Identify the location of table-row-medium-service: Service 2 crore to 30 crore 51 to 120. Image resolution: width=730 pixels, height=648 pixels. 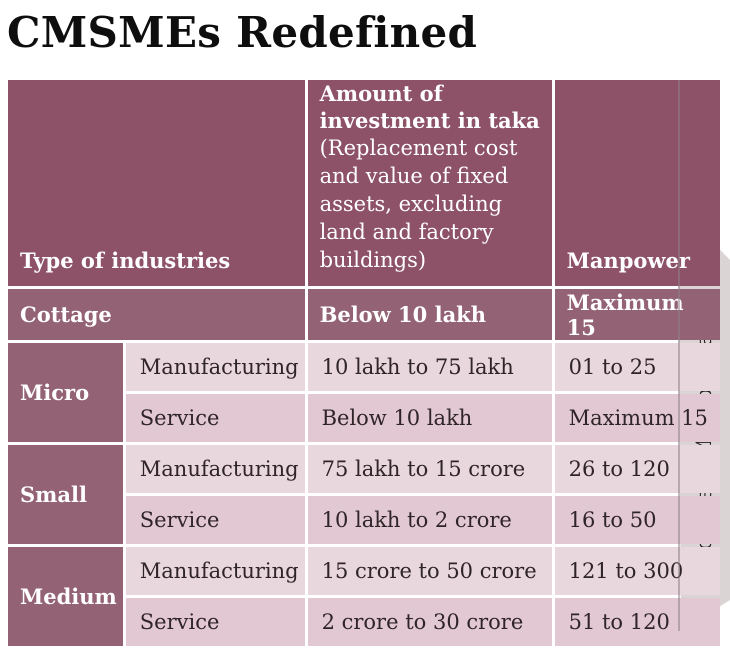
(364, 622).